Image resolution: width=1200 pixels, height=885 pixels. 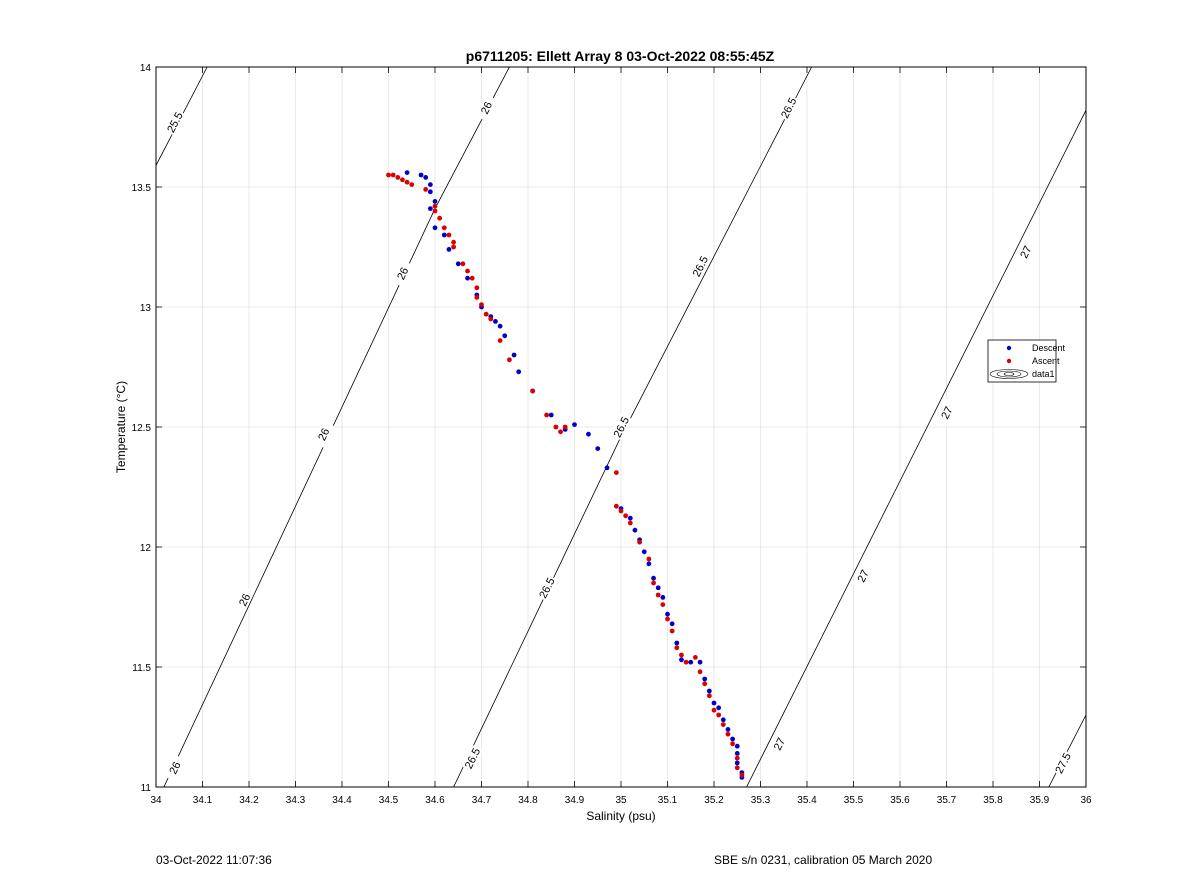 I want to click on x-tick-label: 35.6, so click(x=900, y=800).